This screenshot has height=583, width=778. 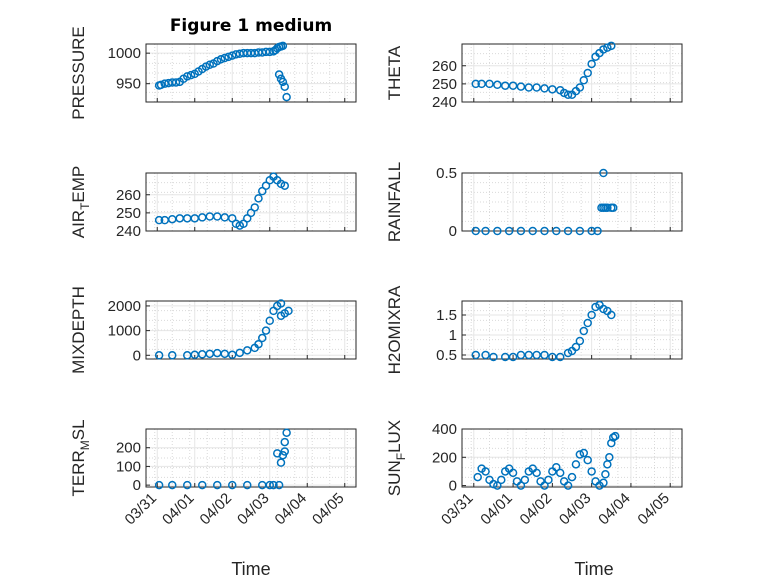 What do you see at coordinates (536, 509) in the screenshot?
I see `x-tick-label: 04/02` at bounding box center [536, 509].